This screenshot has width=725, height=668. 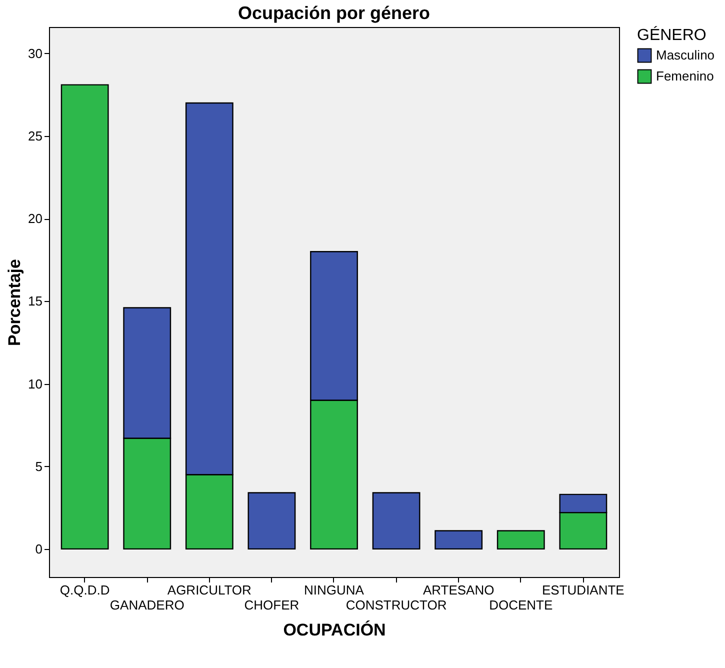 I want to click on x-tick-label: Q.Q.D.D, so click(x=85, y=590).